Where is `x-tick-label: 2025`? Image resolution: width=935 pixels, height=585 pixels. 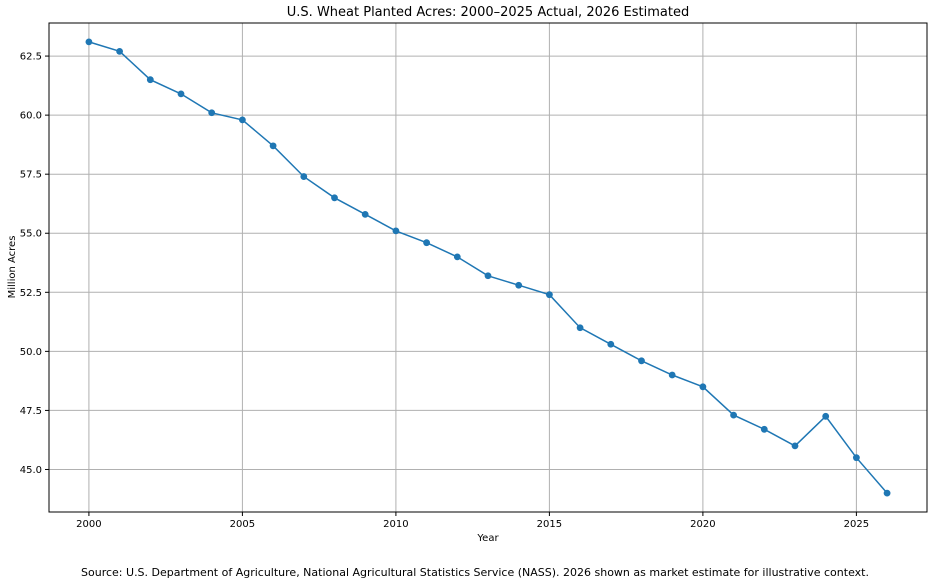 x-tick-label: 2025 is located at coordinates (856, 524).